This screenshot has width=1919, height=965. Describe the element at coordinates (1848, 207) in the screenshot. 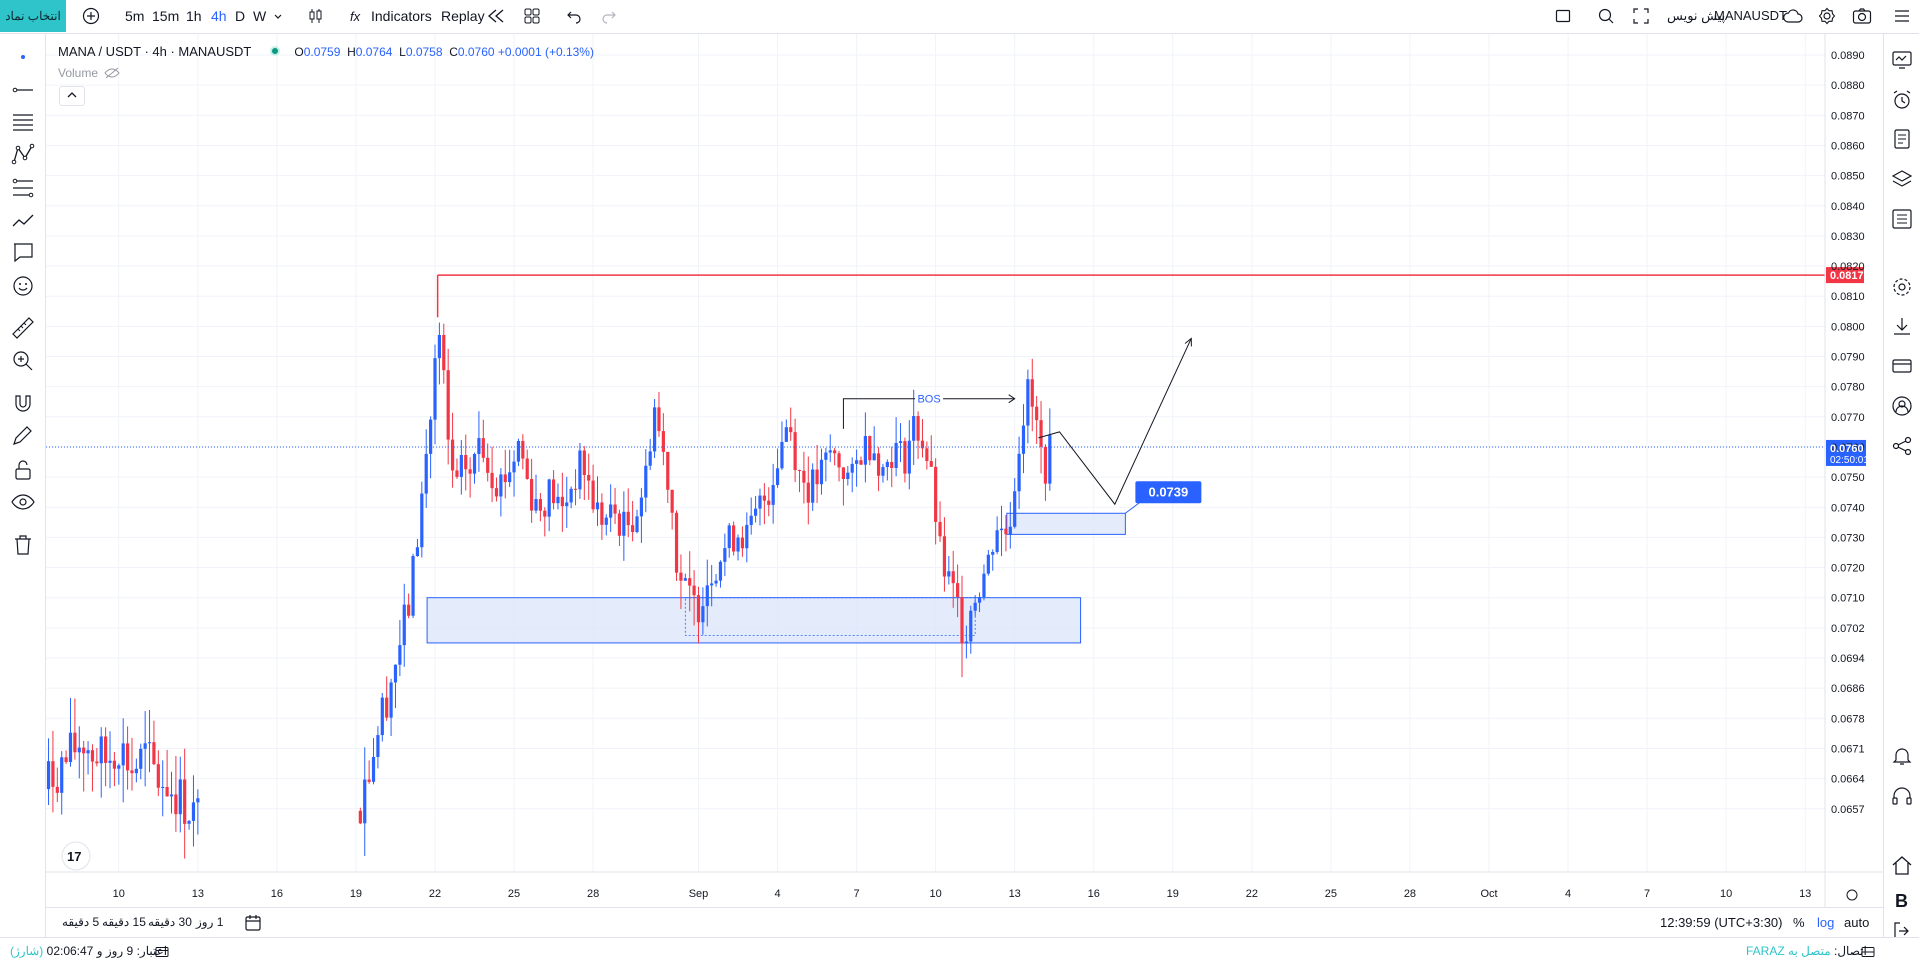

I see `price-tick-label: 0.0840` at that location.